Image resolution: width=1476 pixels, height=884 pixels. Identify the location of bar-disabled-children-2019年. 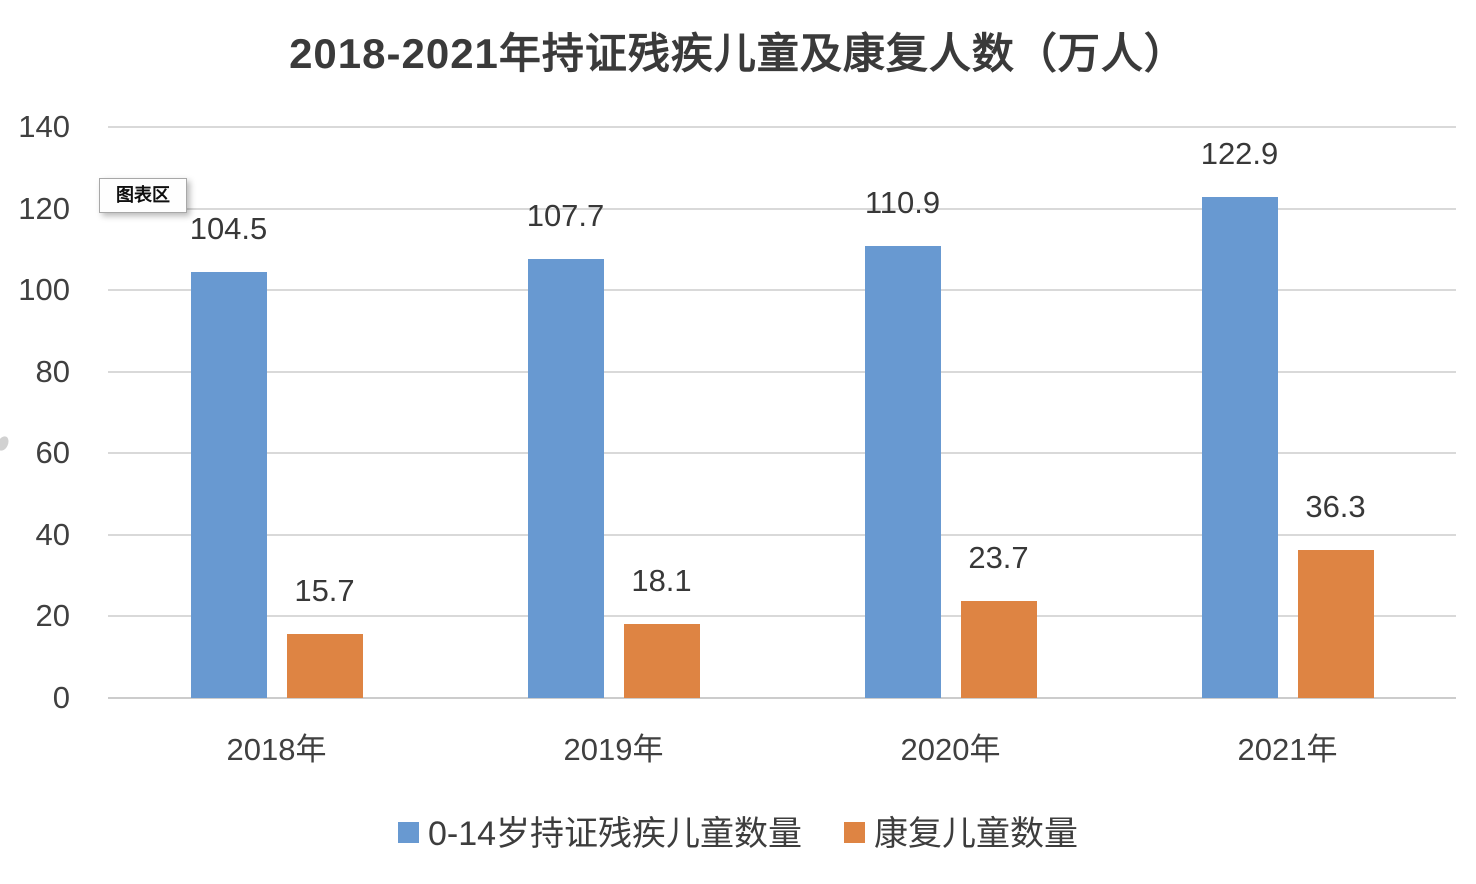
(565, 478).